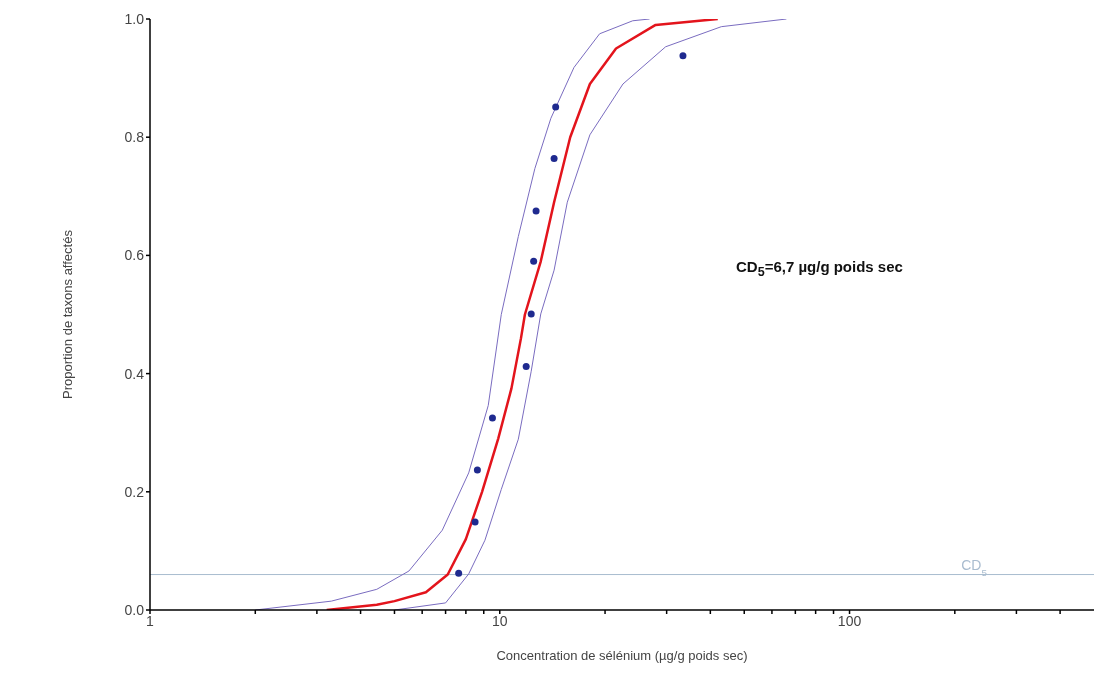  I want to click on y-axis-title: Proportion de taxons affectés, so click(67, 314).